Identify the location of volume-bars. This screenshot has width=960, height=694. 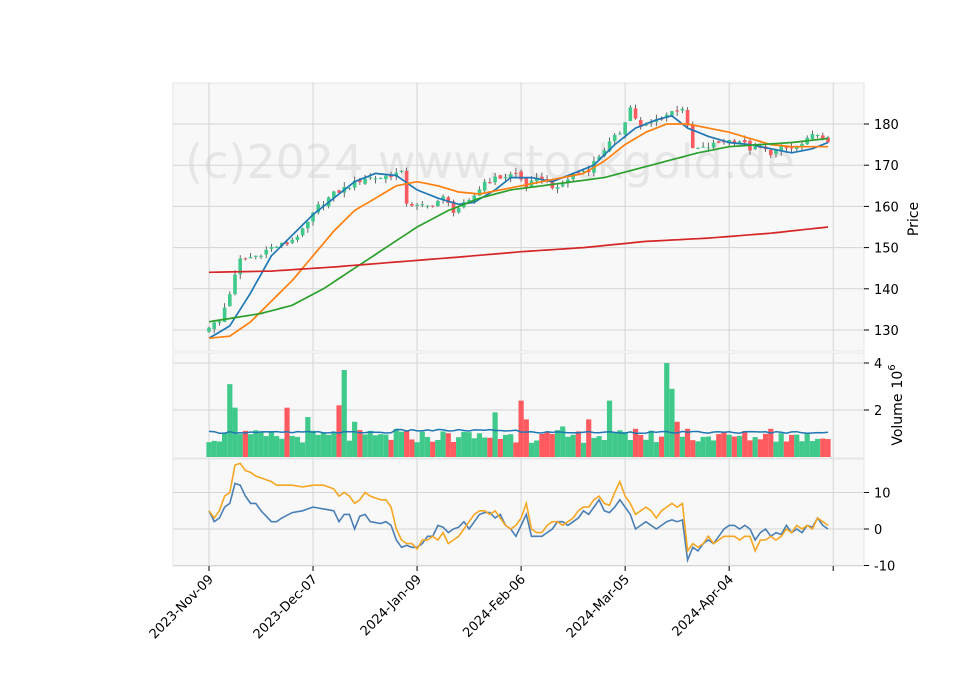
(518, 410).